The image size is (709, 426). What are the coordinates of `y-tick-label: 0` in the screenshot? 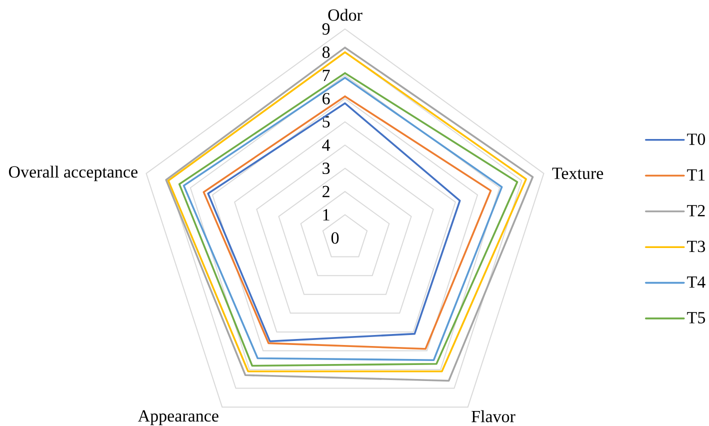 It's located at (335, 238).